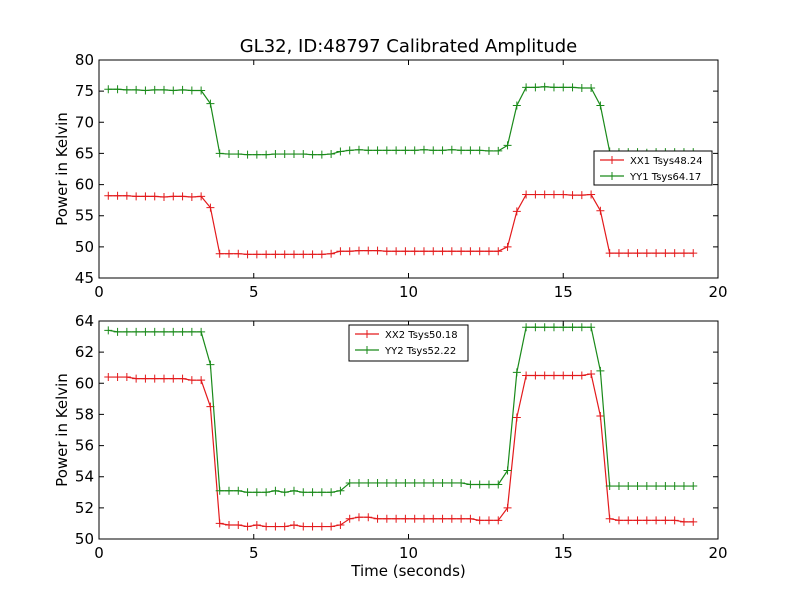 The image size is (800, 600). What do you see at coordinates (84, 278) in the screenshot?
I see `y-tick-label: 45` at bounding box center [84, 278].